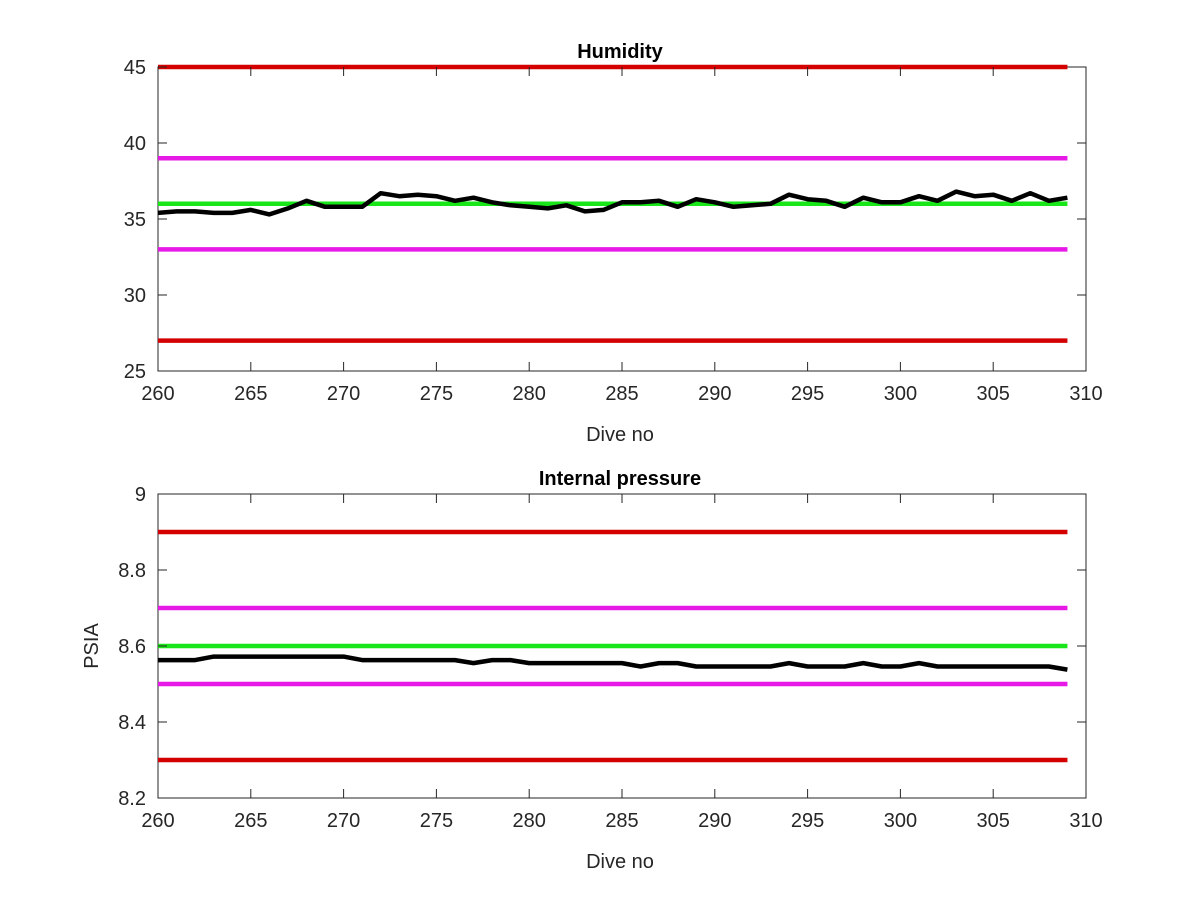  What do you see at coordinates (1085, 394) in the screenshot?
I see `humidity-x-tick-label: 310` at bounding box center [1085, 394].